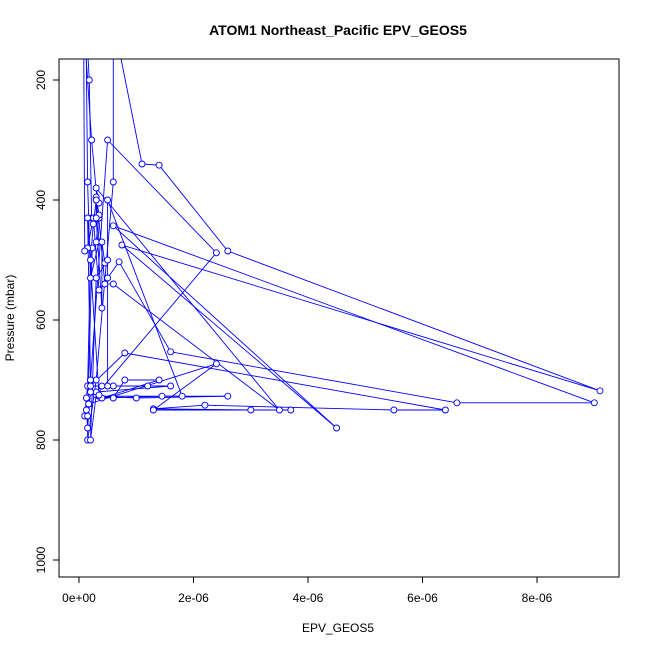  I want to click on y-tick-label: 1000, so click(41, 559).